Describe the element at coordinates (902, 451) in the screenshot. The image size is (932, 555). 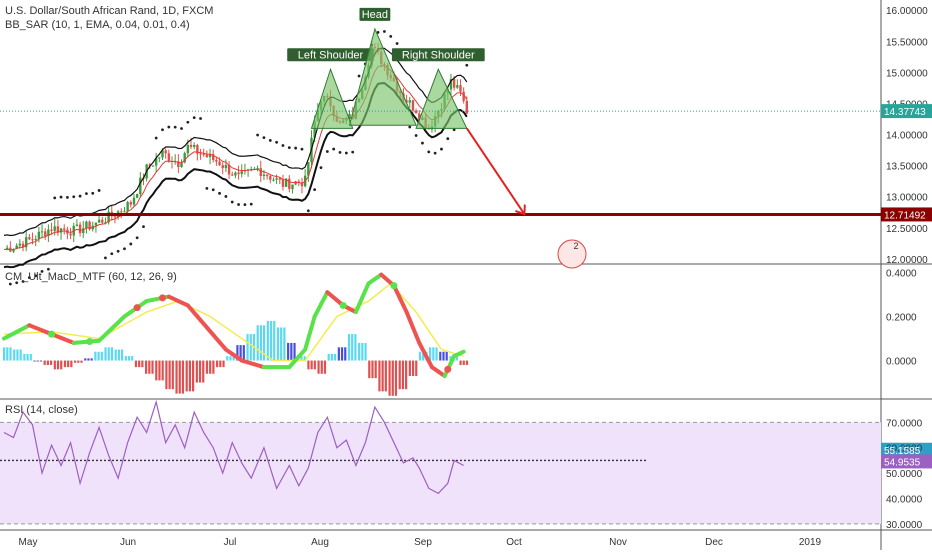
I see `rsi-value-label: 55.1585` at that location.